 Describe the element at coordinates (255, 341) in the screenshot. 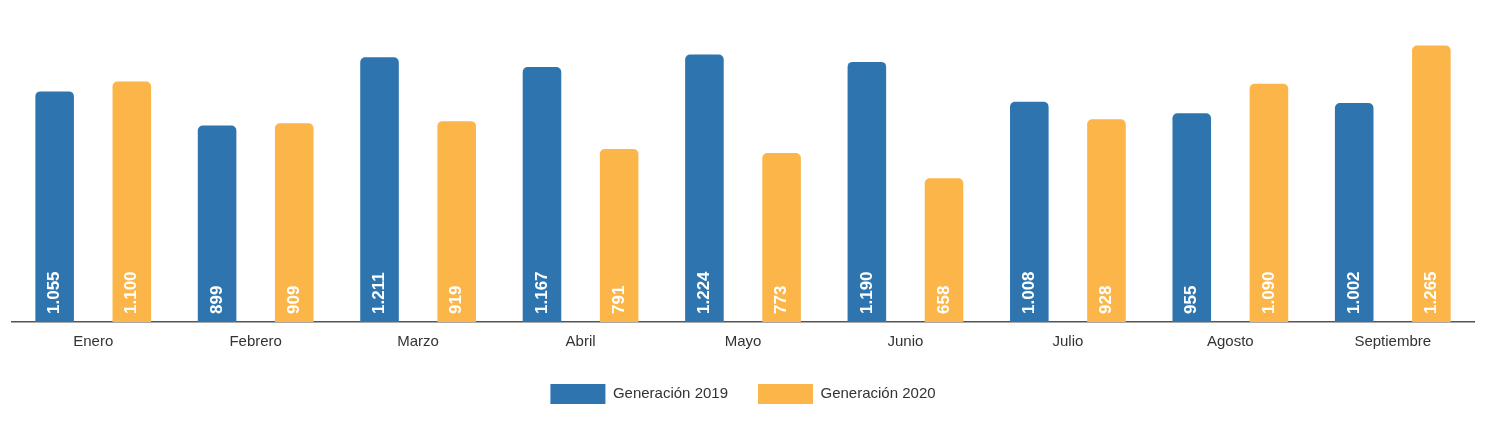

I see `x-tick-label: Febrero` at that location.